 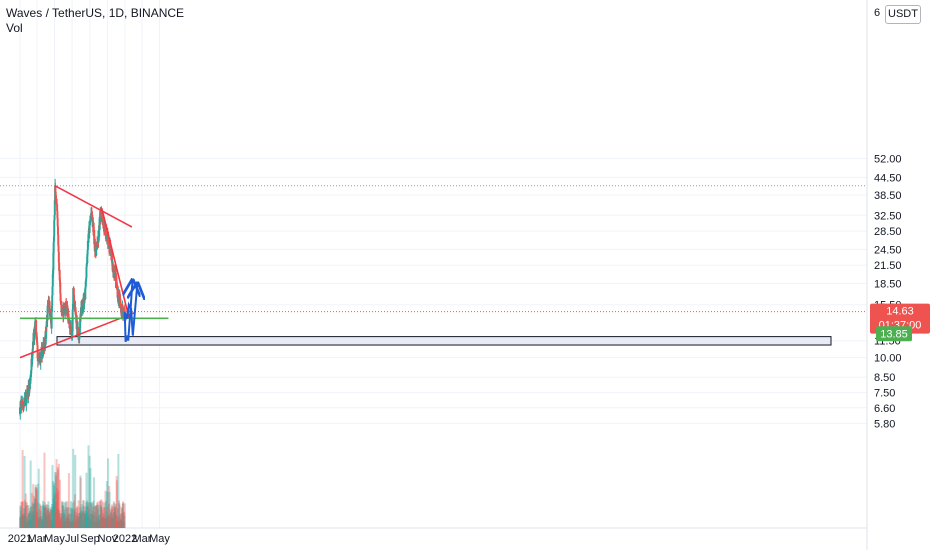 What do you see at coordinates (93, 206) in the screenshot?
I see `trendline-upper-resistance` at bounding box center [93, 206].